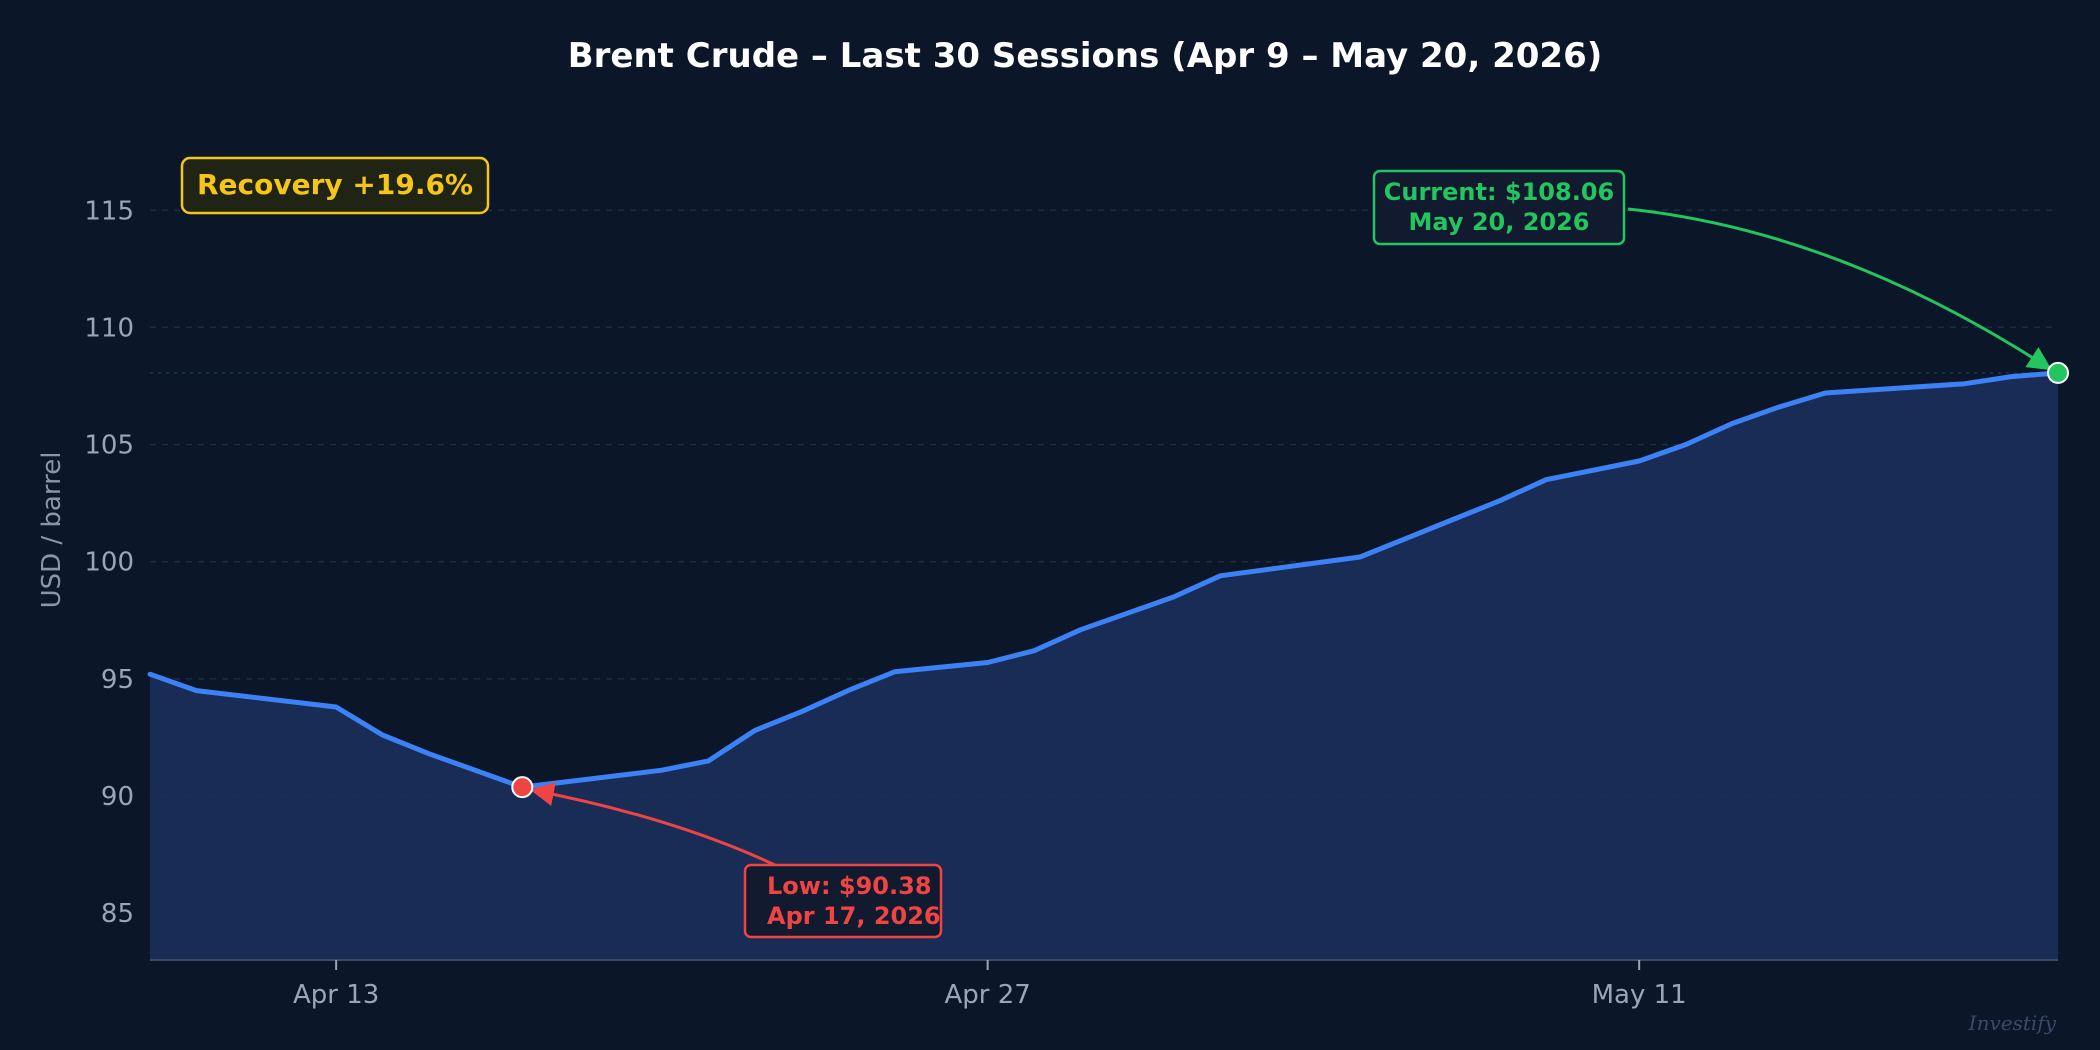 This screenshot has height=1050, width=2100. I want to click on recovery-badge-text: Recovery +19.6%, so click(335, 184).